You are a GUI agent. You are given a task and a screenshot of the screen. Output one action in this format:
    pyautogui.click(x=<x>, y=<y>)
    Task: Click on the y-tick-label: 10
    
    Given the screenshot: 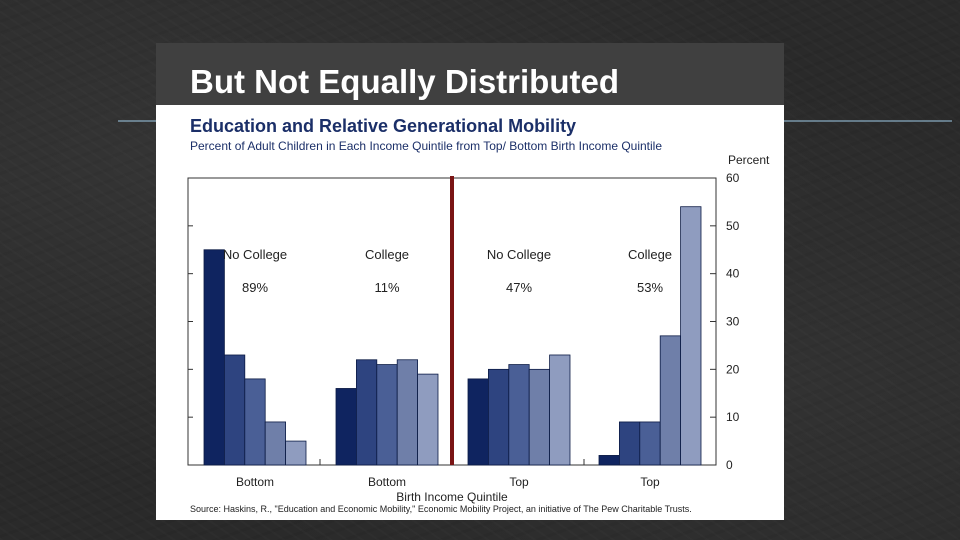 What is the action you would take?
    pyautogui.click(x=733, y=417)
    